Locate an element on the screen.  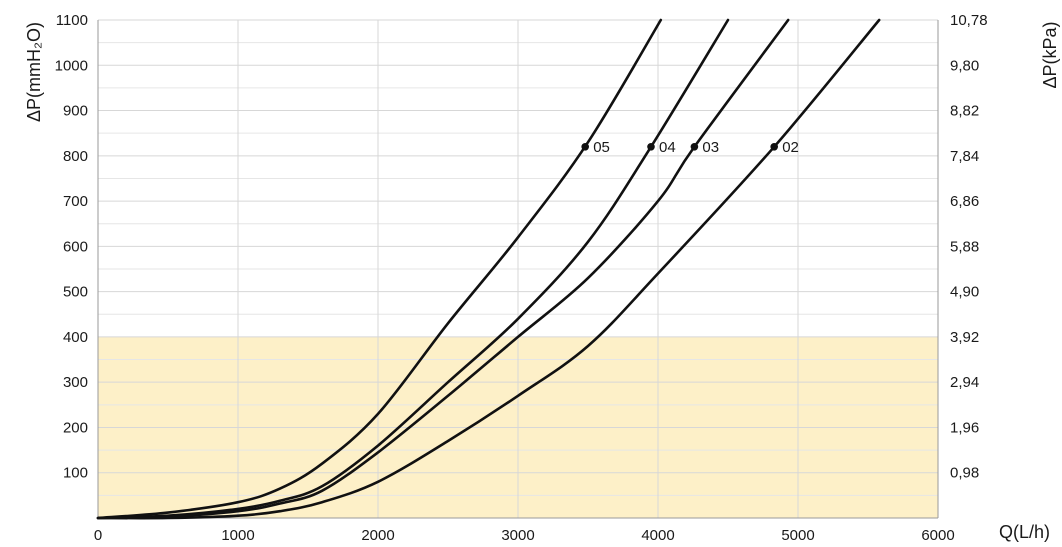
x-axis-ticks: 0 1000 2000 3000 4000 5000 6000 is located at coordinates (524, 535).